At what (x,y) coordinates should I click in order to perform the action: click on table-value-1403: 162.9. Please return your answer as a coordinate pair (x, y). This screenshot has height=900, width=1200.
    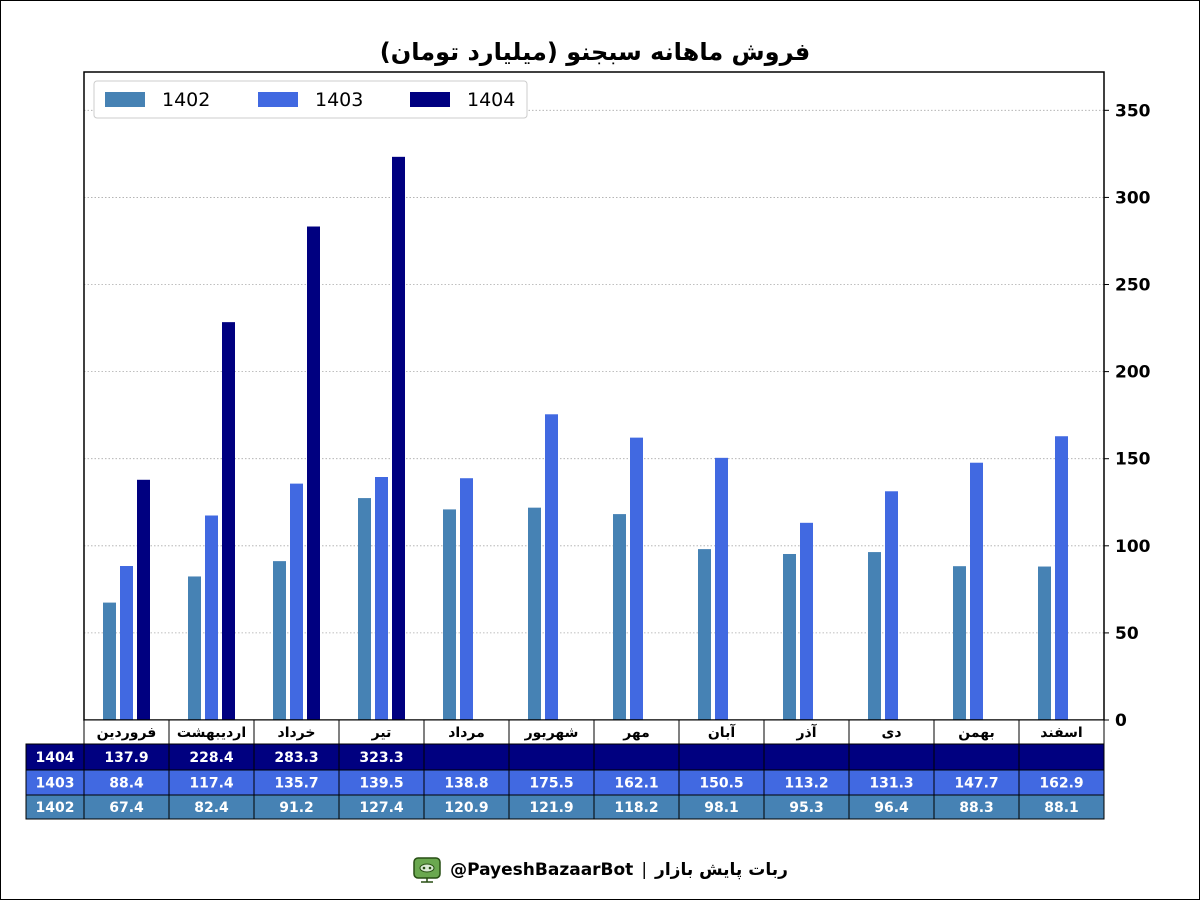
    Looking at the image, I should click on (1061, 784).